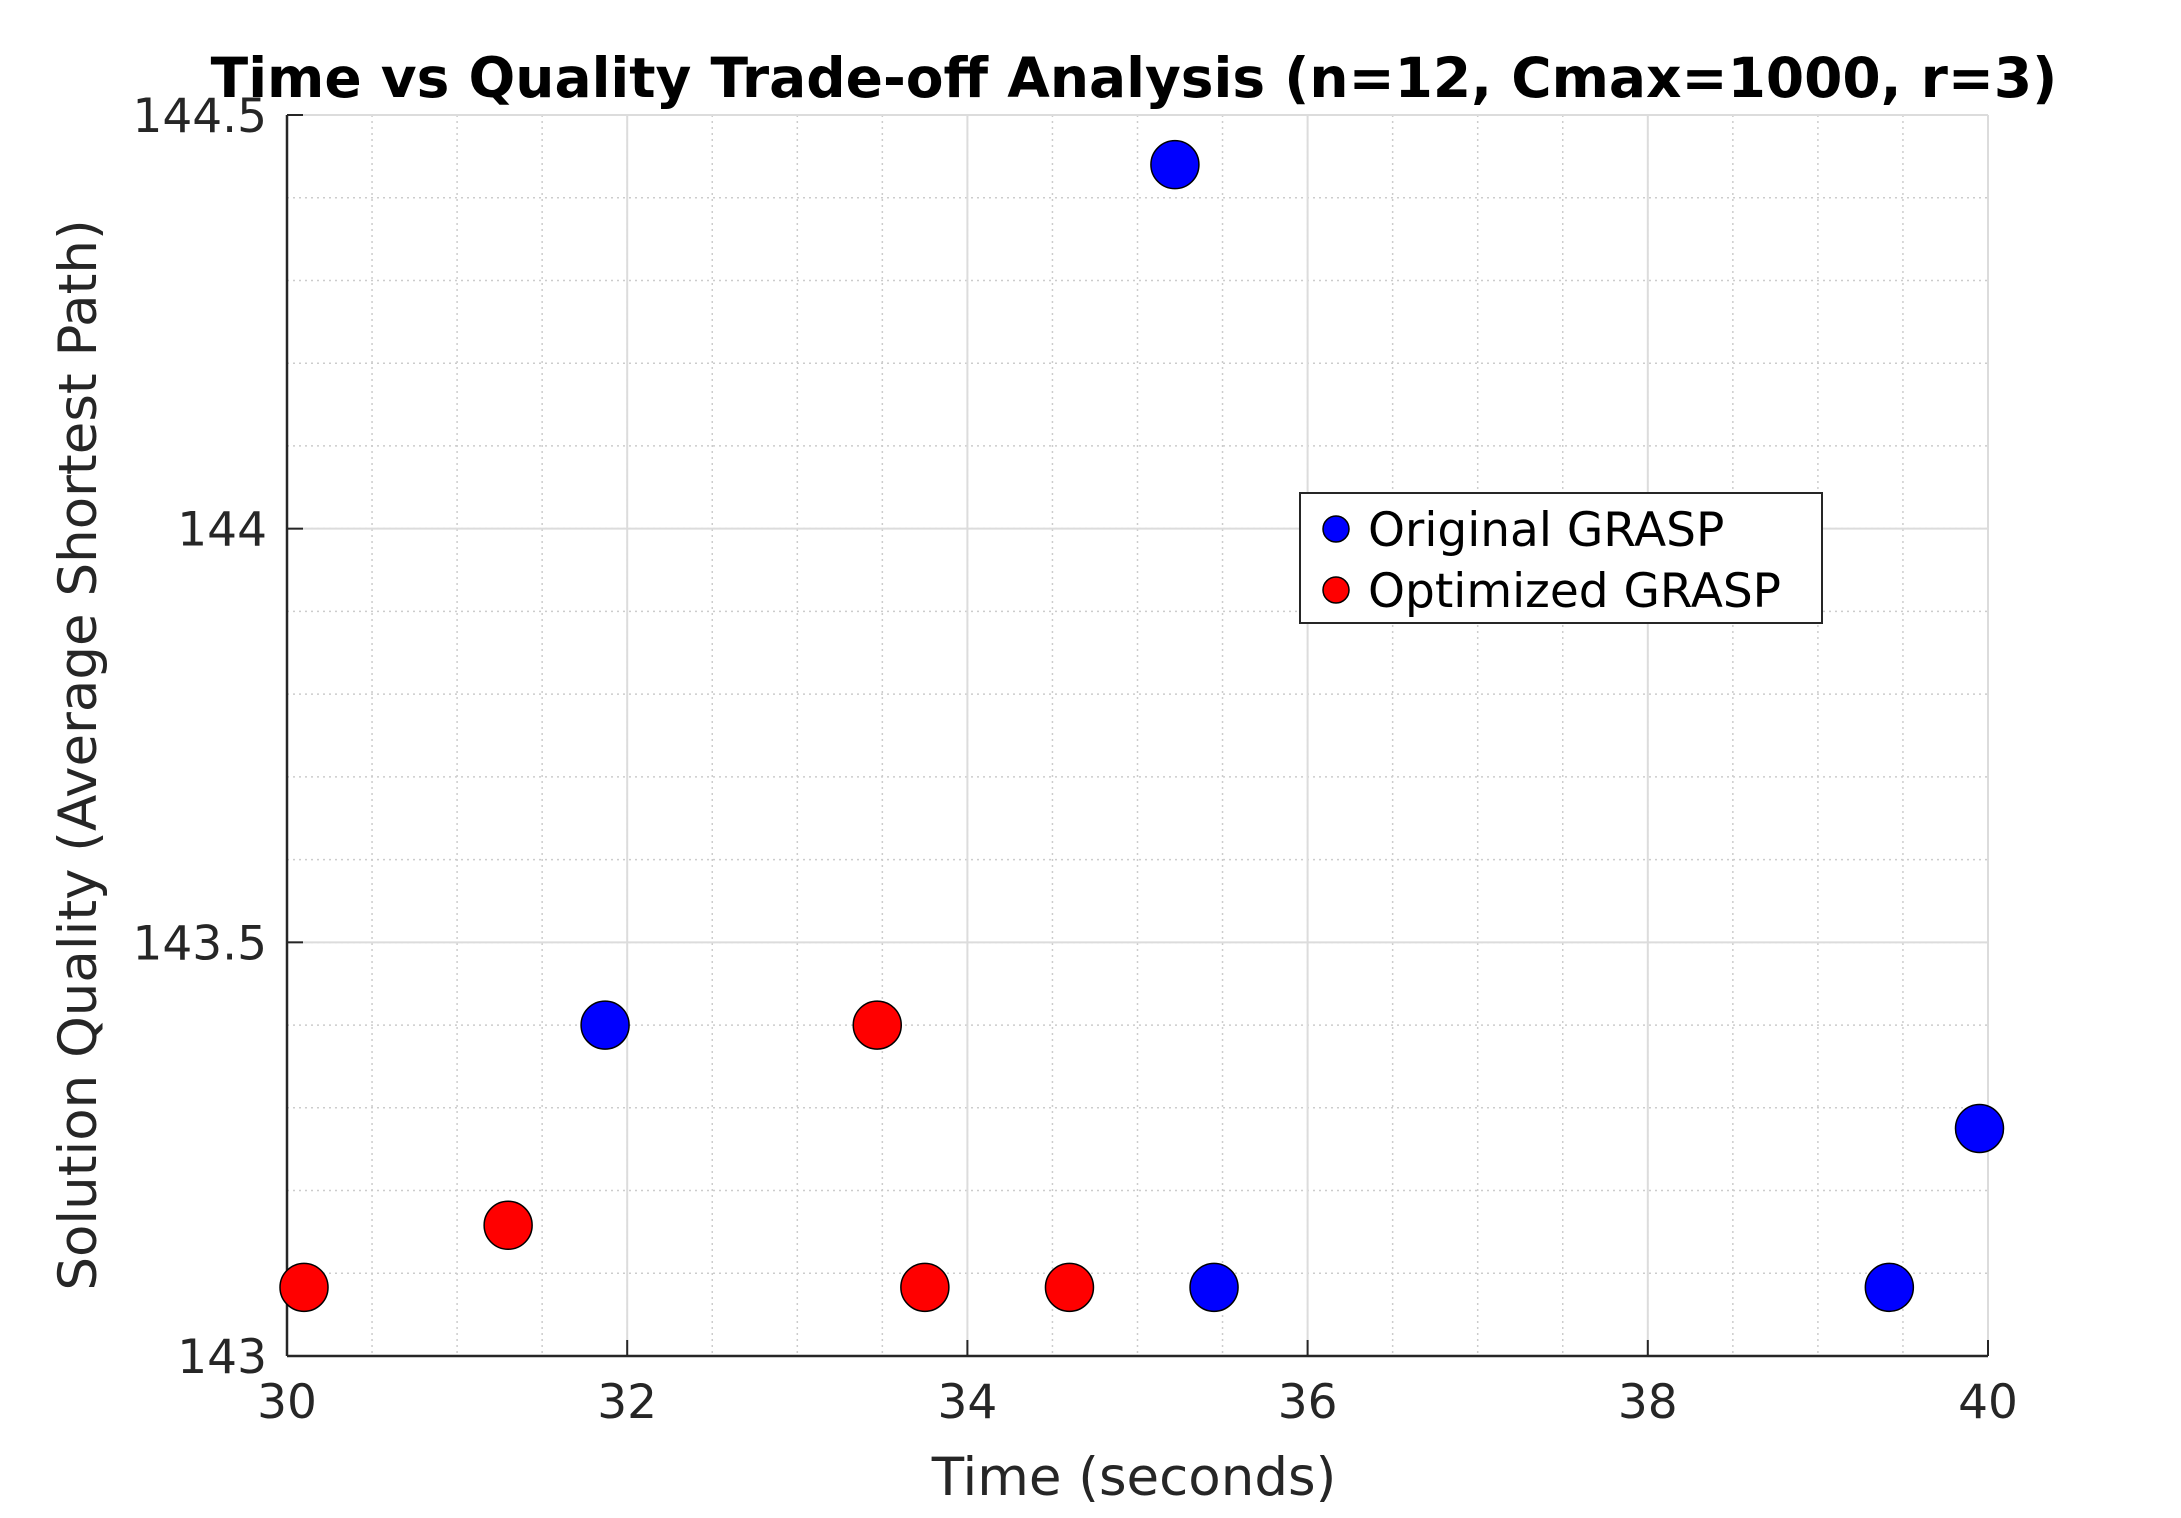 Image resolution: width=2181 pixels, height=1518 pixels. Describe the element at coordinates (1308, 1402) in the screenshot. I see `x-tick-label: 36` at that location.